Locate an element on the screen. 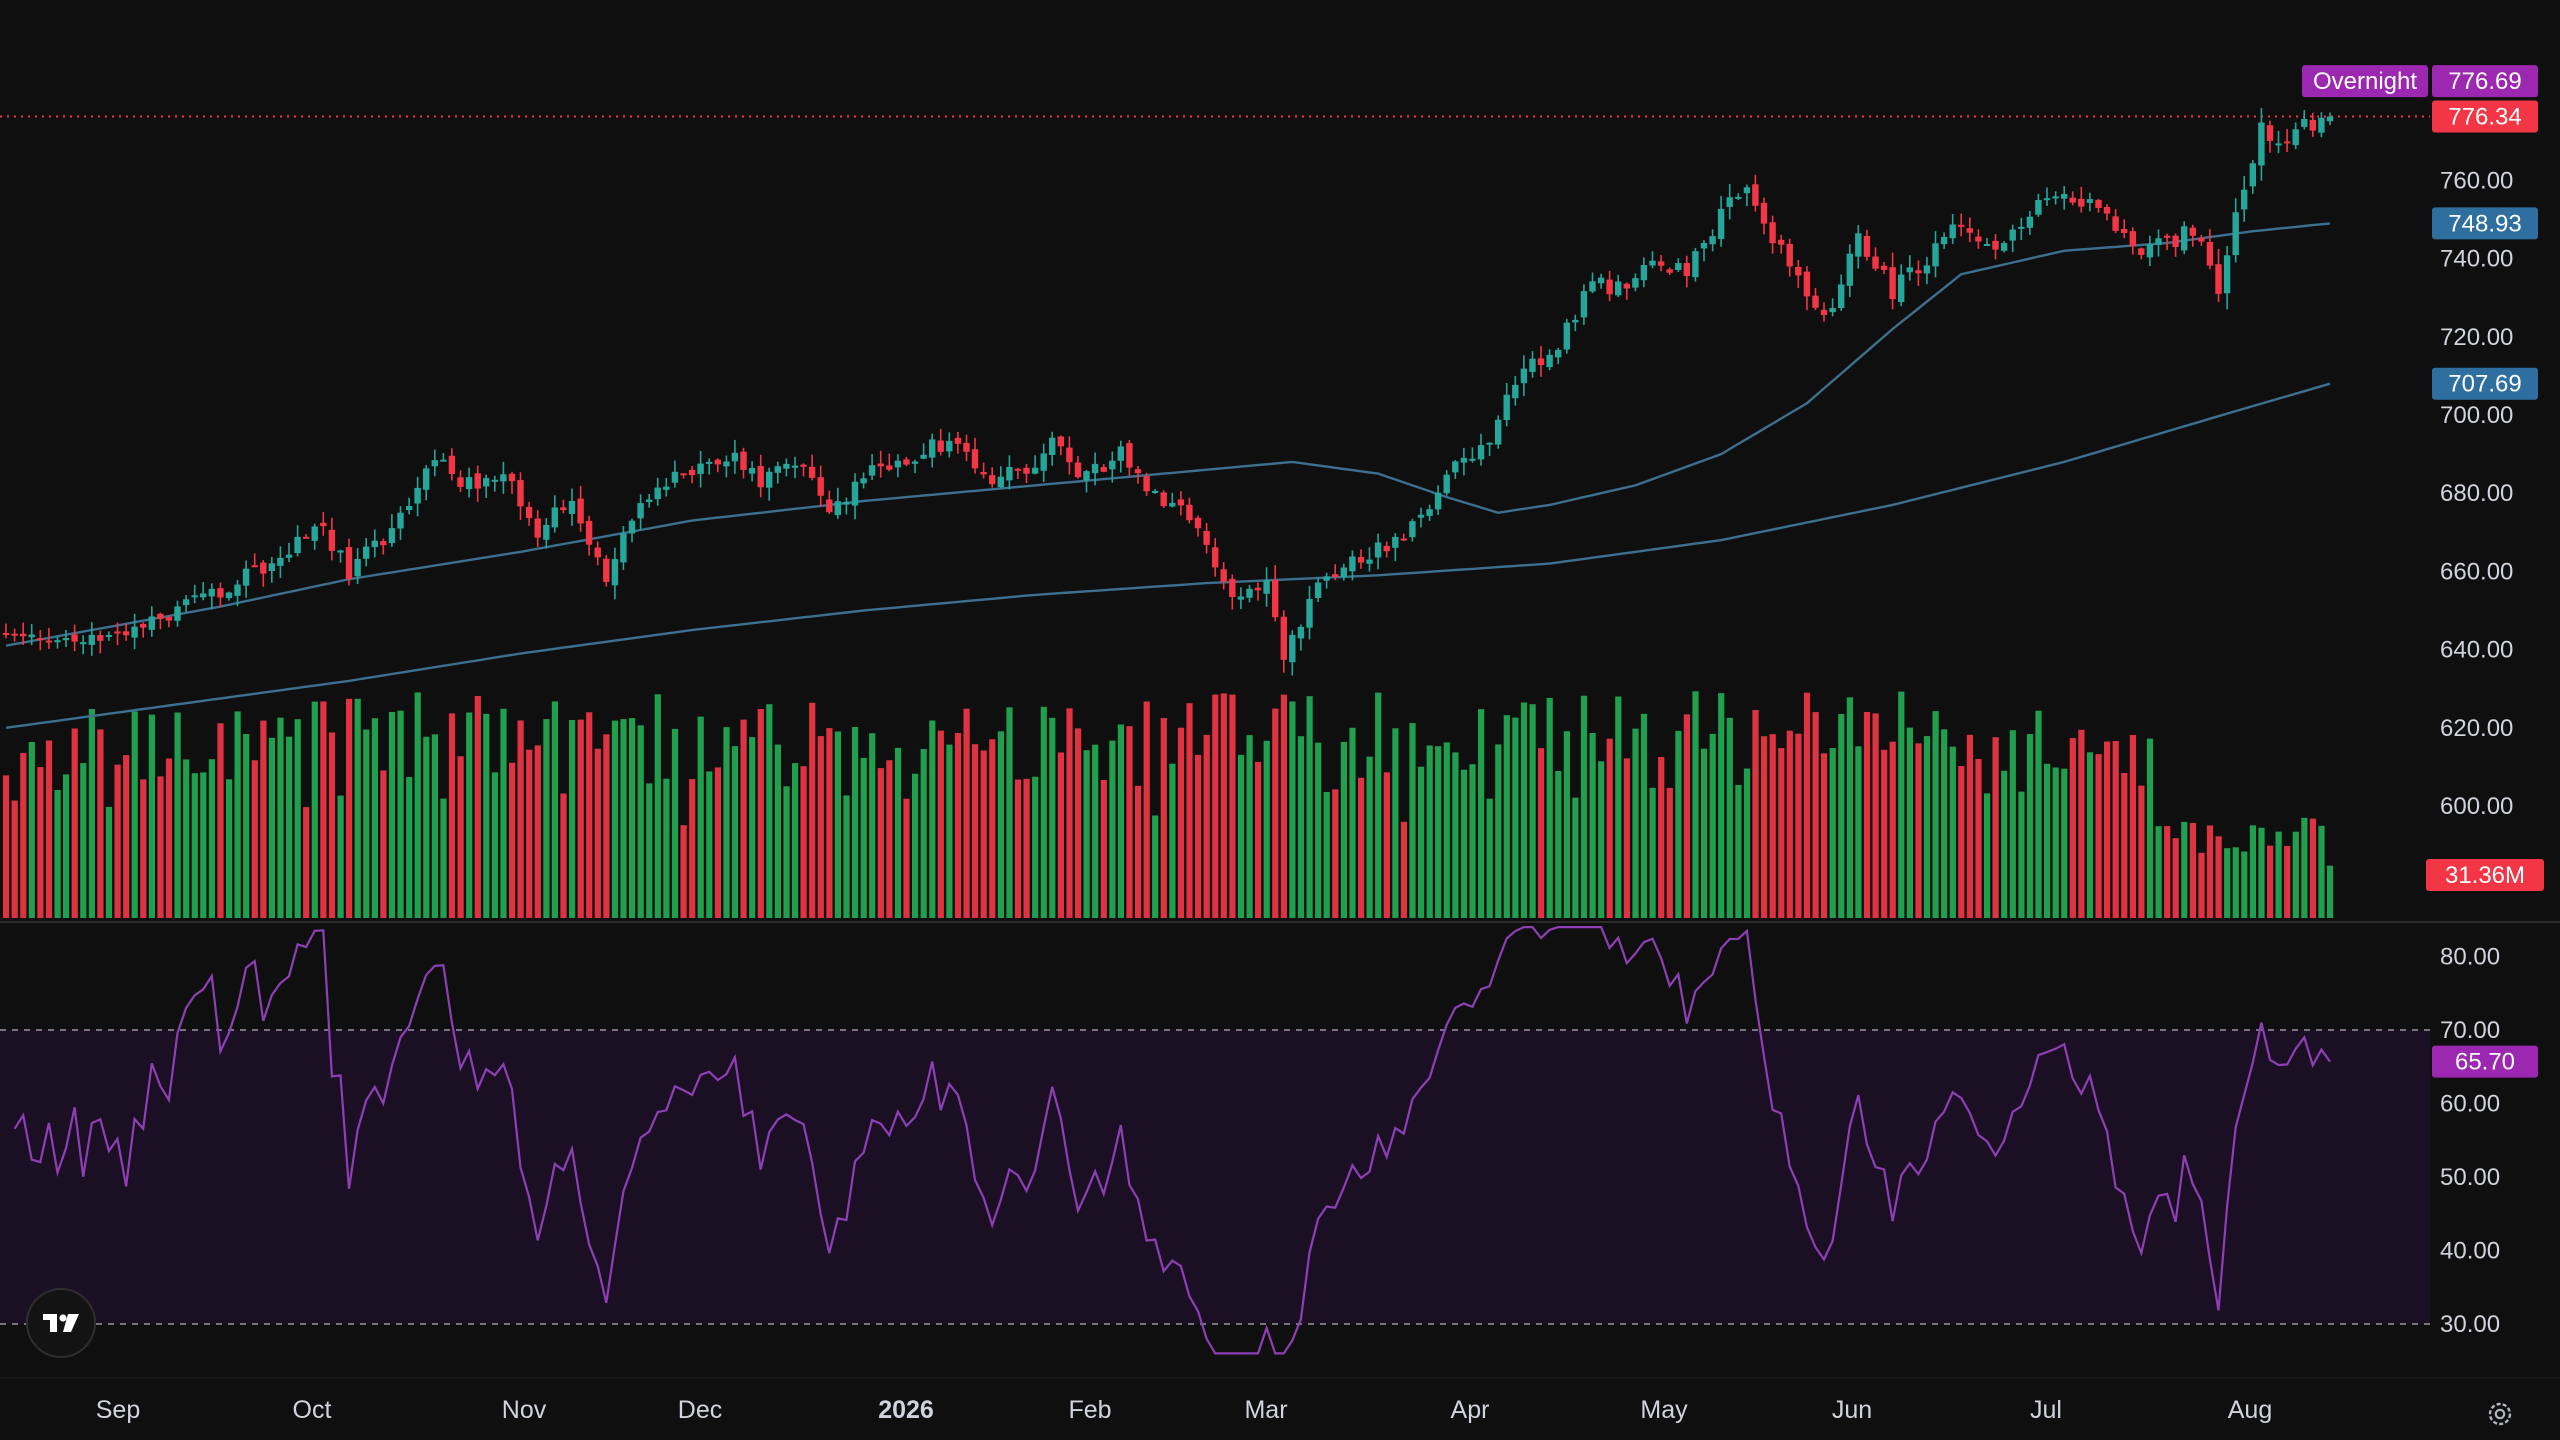  logo-glyph is located at coordinates (61, 1323).